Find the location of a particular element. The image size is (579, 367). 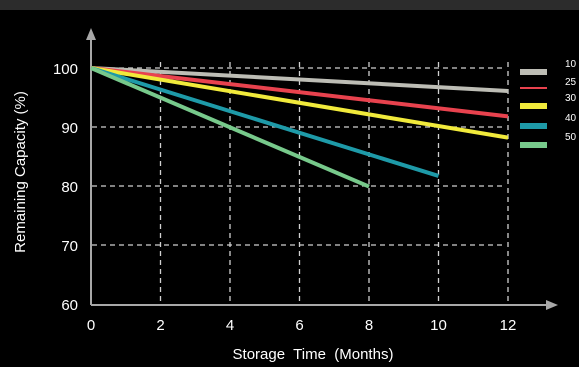

legend: 10 25 30 40 50 is located at coordinates (548, 103).